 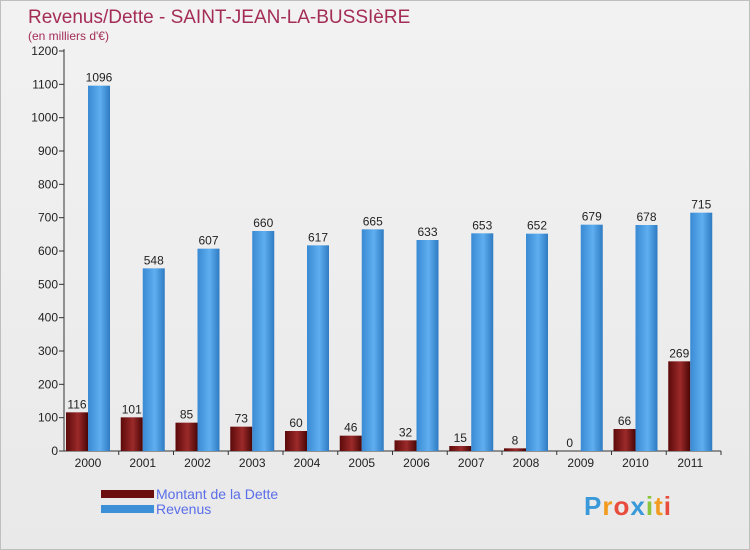 What do you see at coordinates (635, 463) in the screenshot?
I see `x-tick-label: 2010` at bounding box center [635, 463].